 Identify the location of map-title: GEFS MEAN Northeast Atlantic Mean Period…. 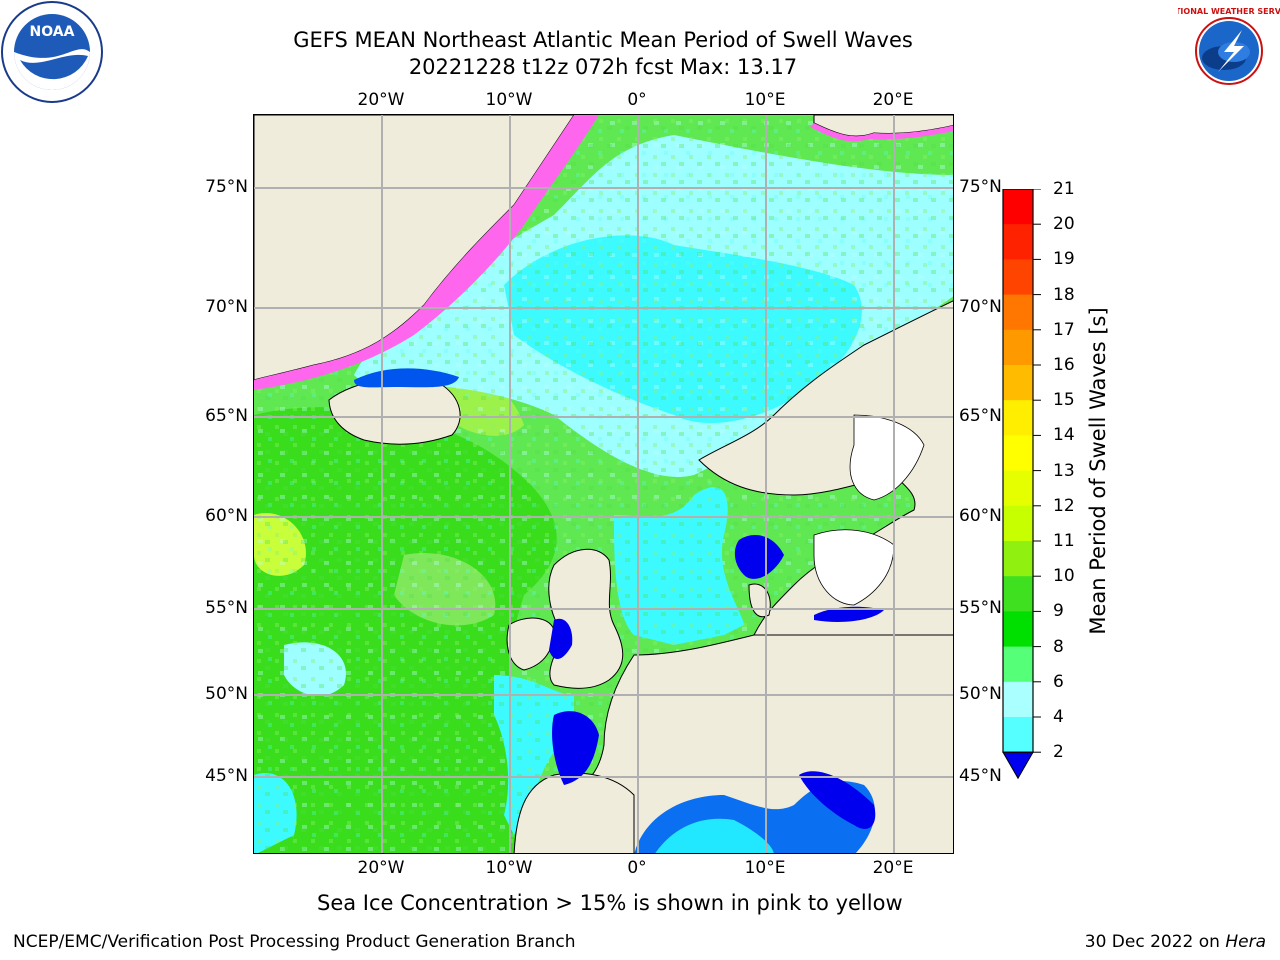
(603, 40).